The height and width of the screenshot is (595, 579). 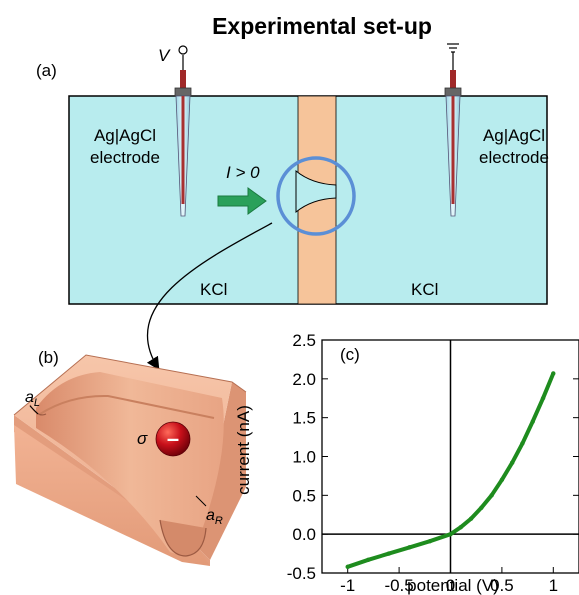 What do you see at coordinates (48, 357) in the screenshot?
I see `panel-b-label: (b)` at bounding box center [48, 357].